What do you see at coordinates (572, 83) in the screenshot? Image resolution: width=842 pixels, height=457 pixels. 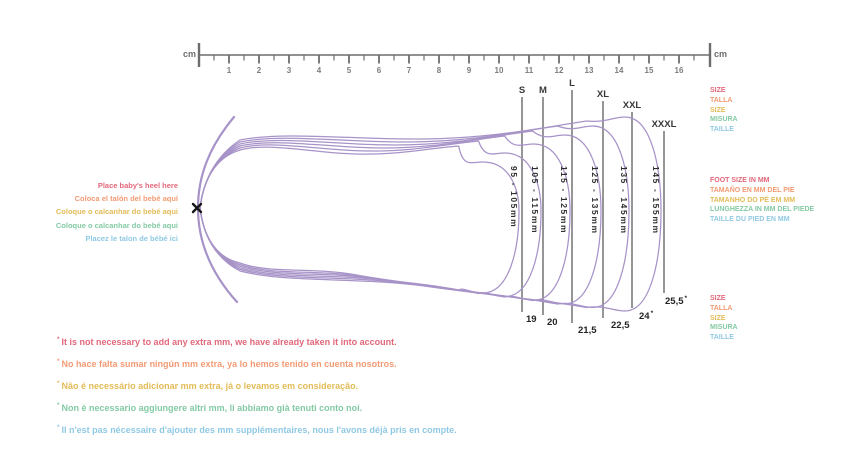 I see `size-letter-l: L` at bounding box center [572, 83].